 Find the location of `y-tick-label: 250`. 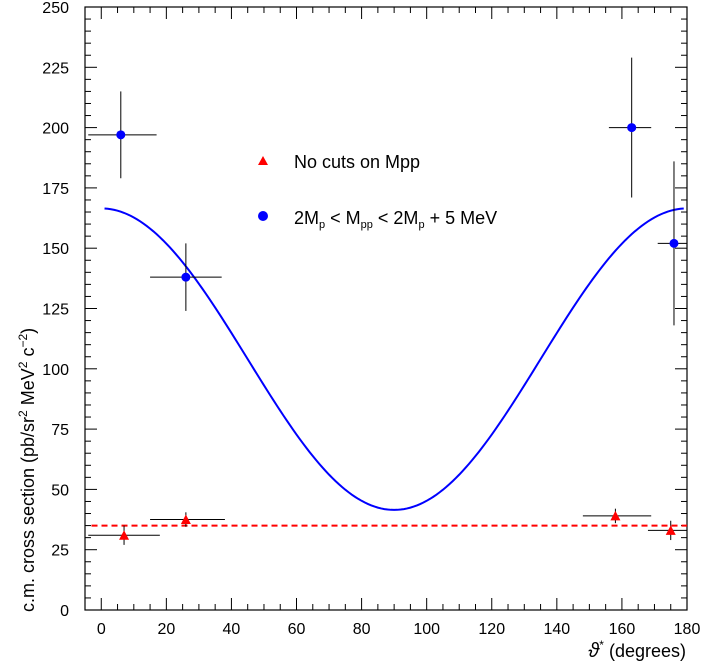

y-tick-label: 250 is located at coordinates (55, 8).